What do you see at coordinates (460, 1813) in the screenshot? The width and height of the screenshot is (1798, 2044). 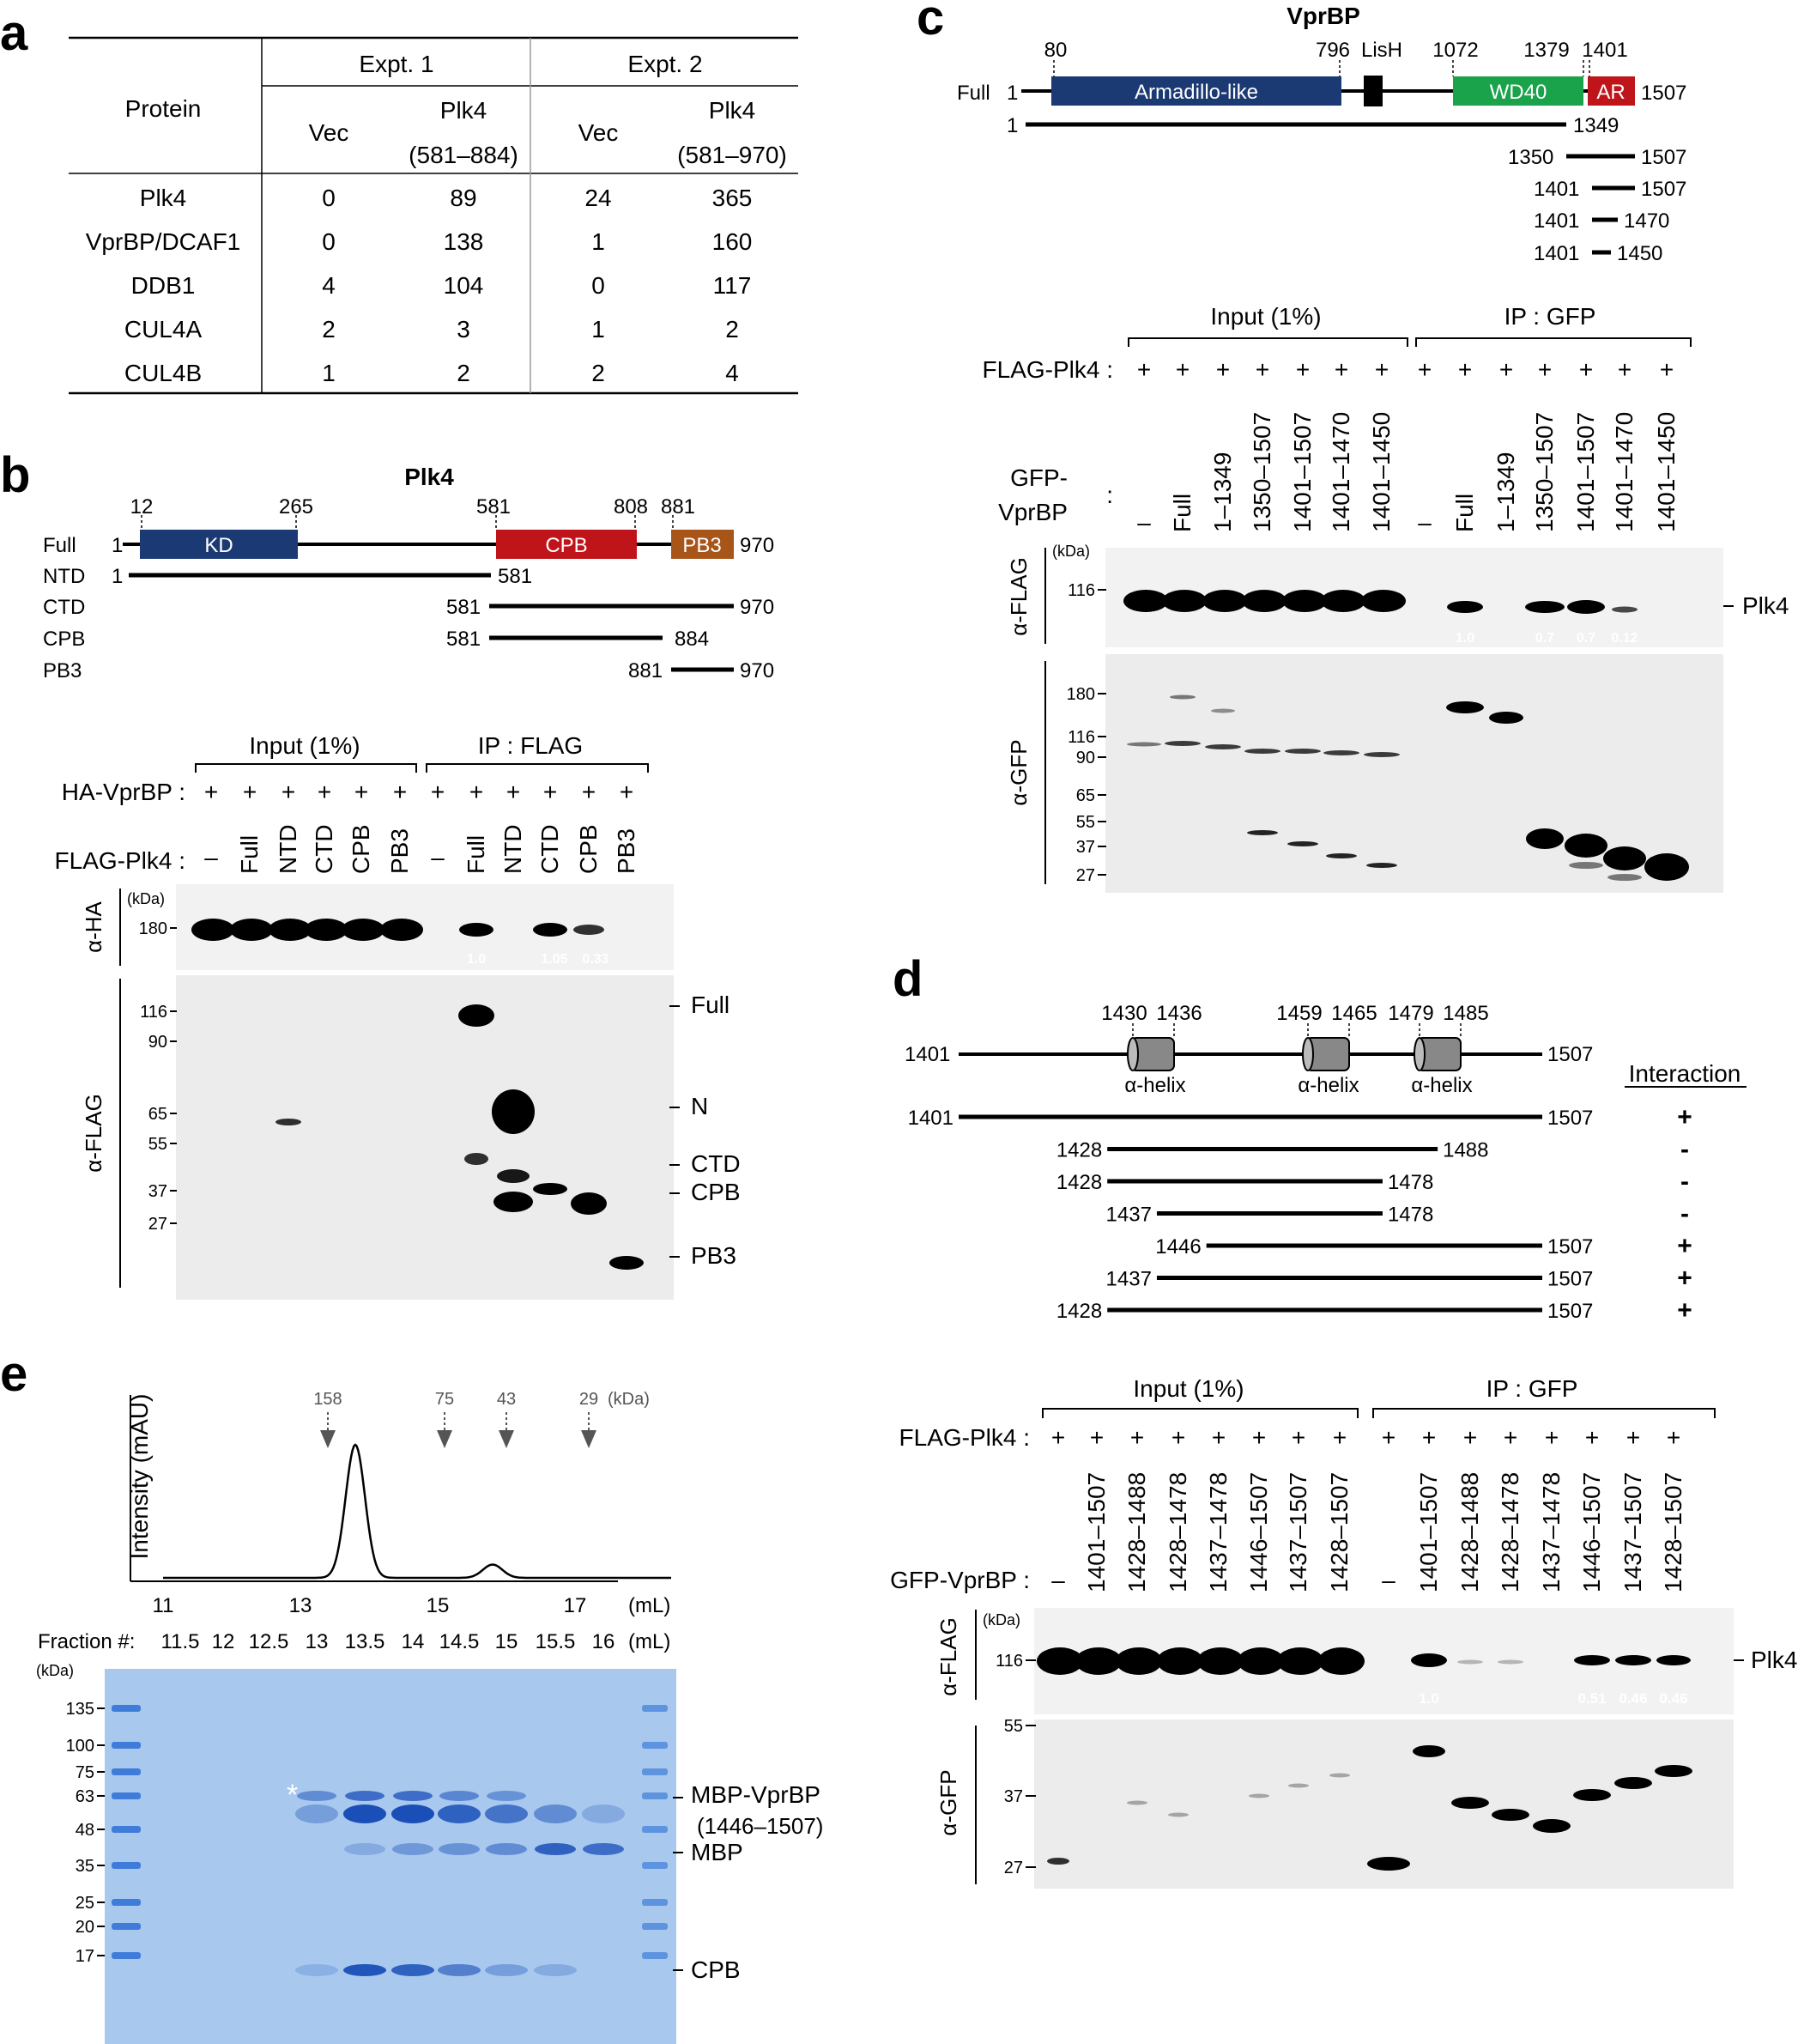 I see `gel-band-mbp-vprbp` at bounding box center [460, 1813].